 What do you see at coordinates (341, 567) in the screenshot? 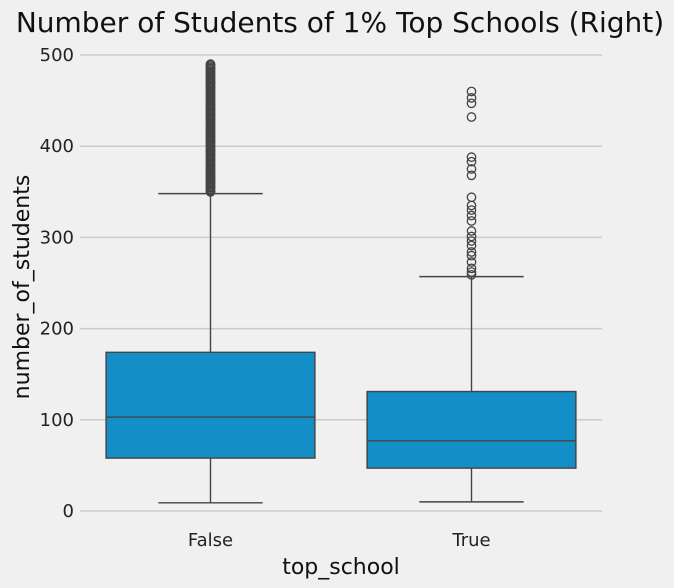
I see `x-axis-label: top_school` at bounding box center [341, 567].